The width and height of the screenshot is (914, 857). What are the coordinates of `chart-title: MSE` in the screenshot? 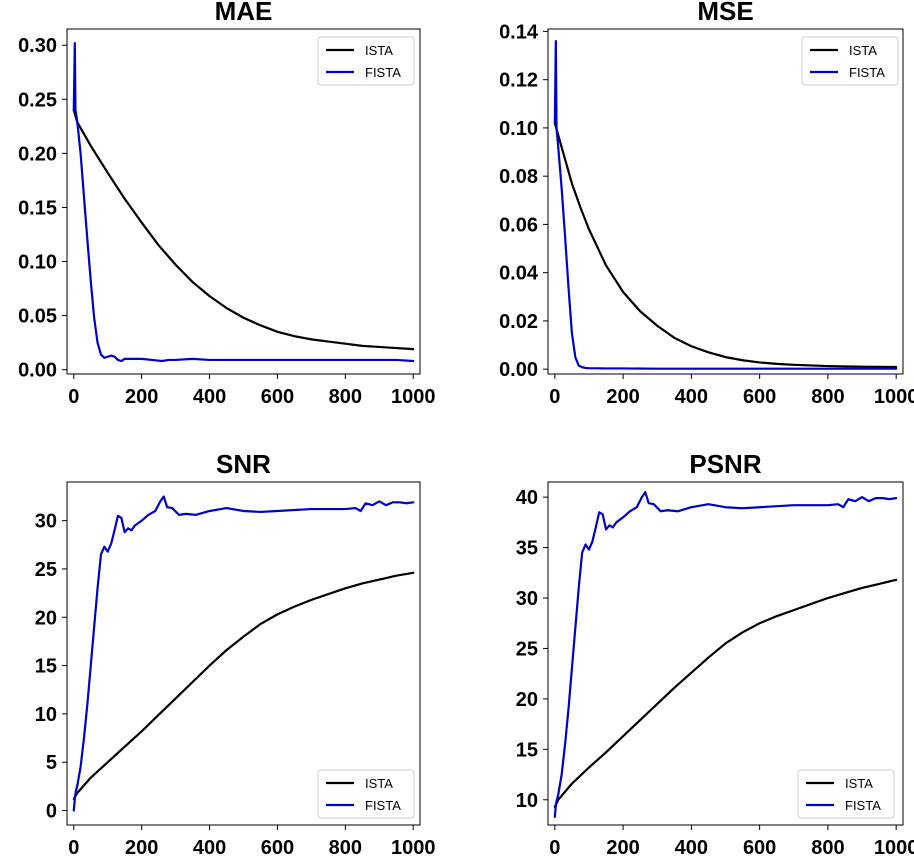 It's located at (725, 13).